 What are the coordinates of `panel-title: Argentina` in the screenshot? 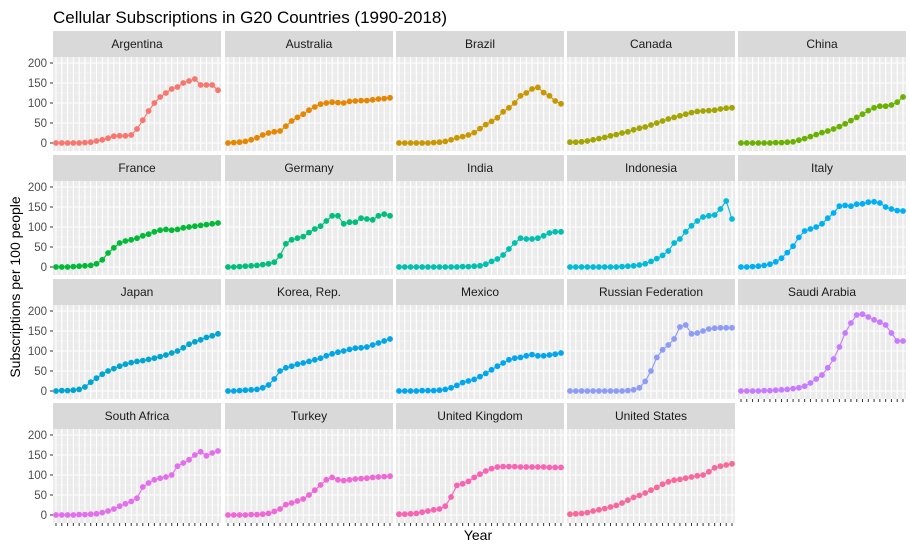 It's located at (137, 44).